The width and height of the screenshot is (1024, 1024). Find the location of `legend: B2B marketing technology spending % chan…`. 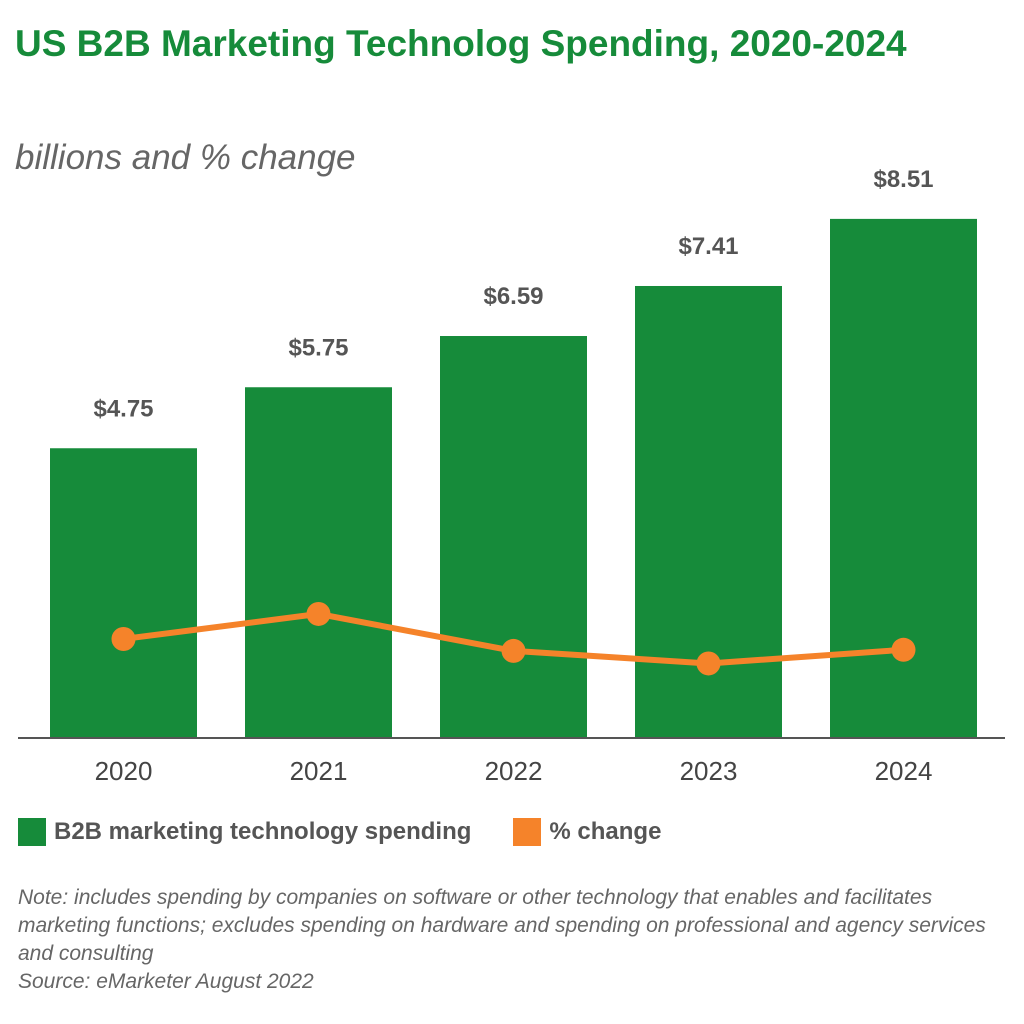

legend: B2B marketing technology spending % chan… is located at coordinates (339, 832).